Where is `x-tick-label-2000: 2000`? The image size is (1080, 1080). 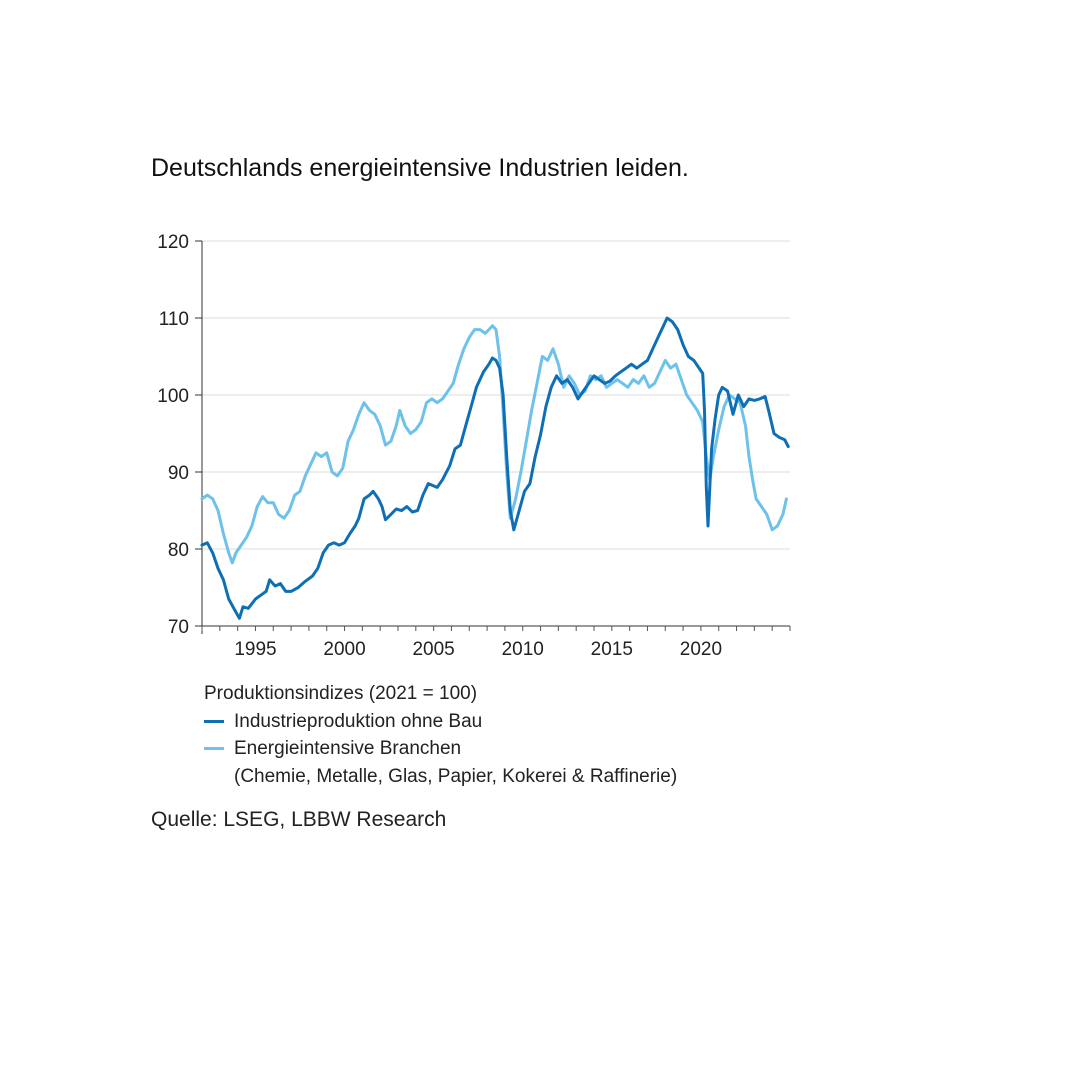
x-tick-label-2000: 2000 is located at coordinates (344, 649).